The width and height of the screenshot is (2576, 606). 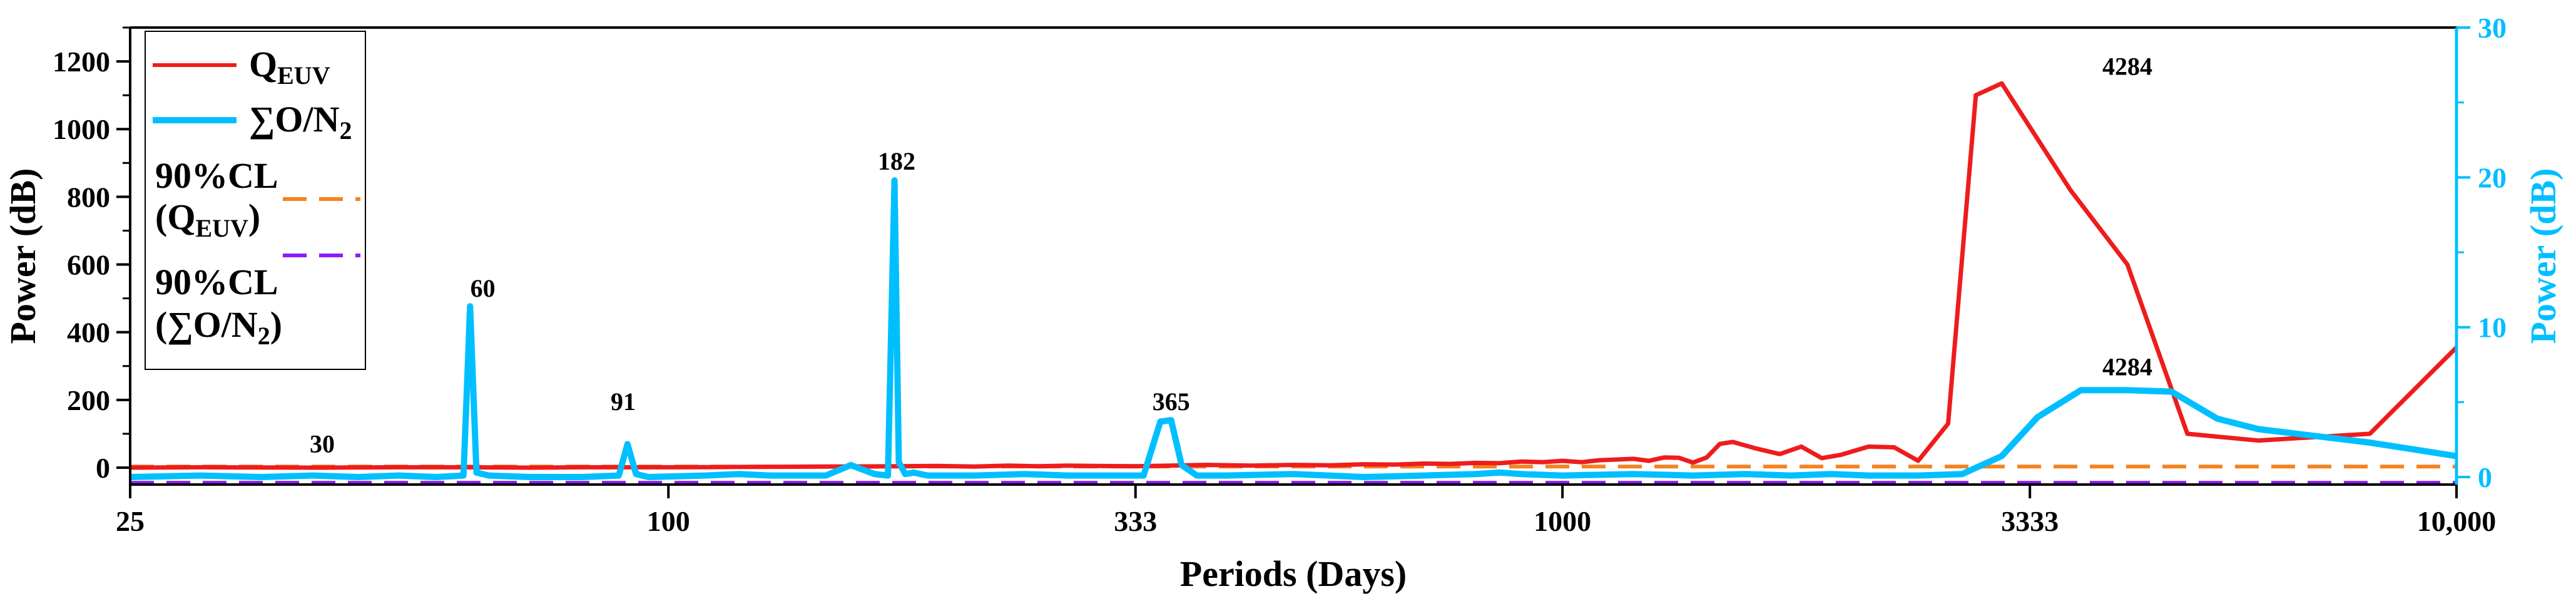 I want to click on y-axis-left-label: Power (dB), so click(x=23, y=256).